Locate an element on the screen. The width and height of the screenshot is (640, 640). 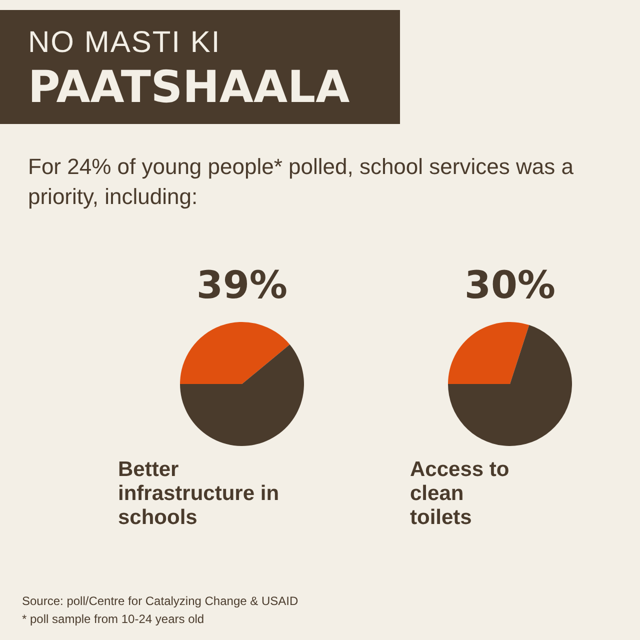
text: * poll sample from 10-24 years old is located at coordinates (114, 619).